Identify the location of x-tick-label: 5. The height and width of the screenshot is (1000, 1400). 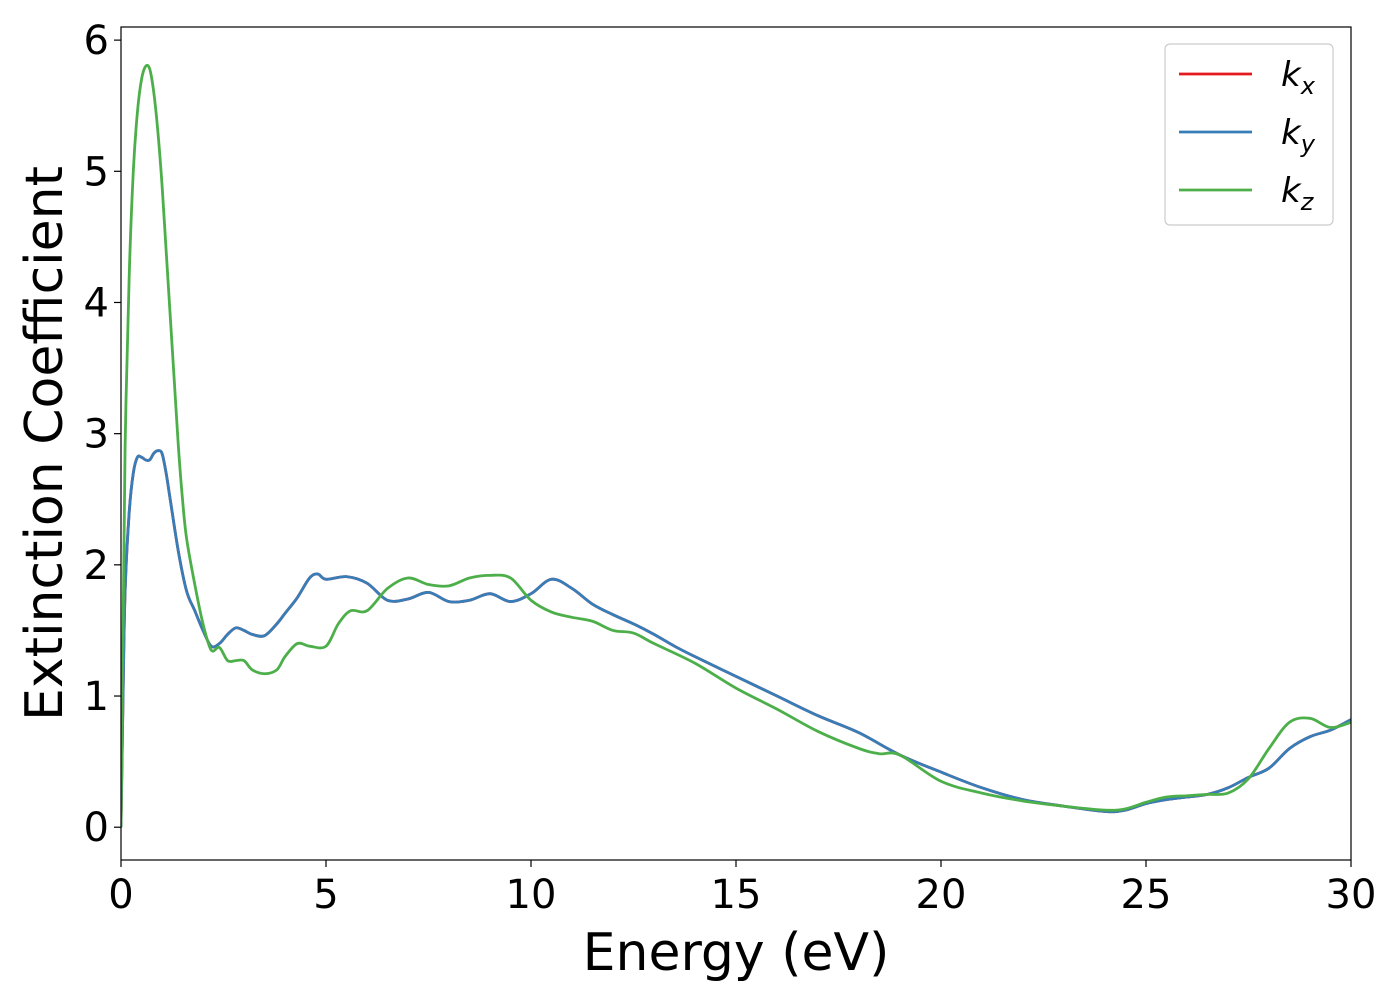
(325, 895).